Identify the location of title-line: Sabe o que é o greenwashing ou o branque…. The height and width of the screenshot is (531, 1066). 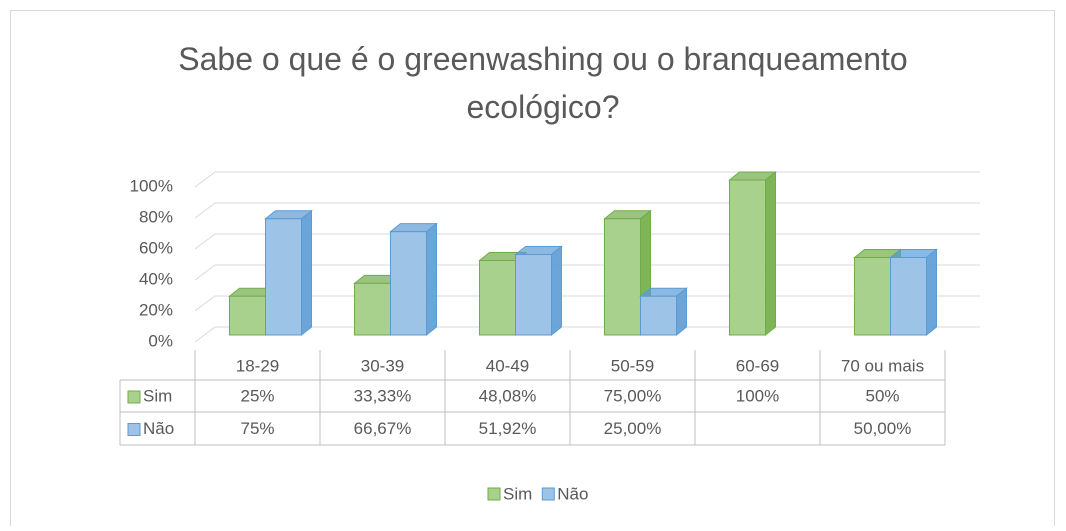
(542, 59).